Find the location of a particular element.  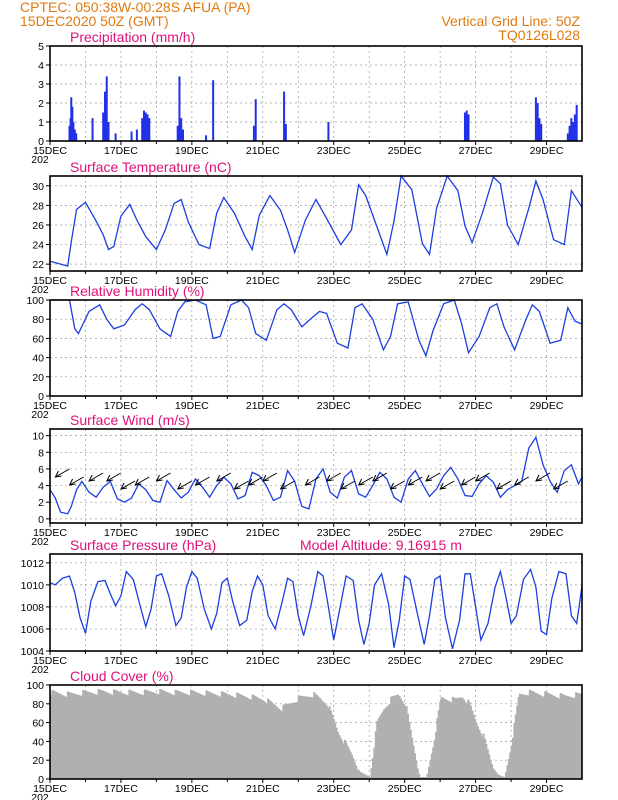

y-tick-label: 4 is located at coordinates (41, 66).